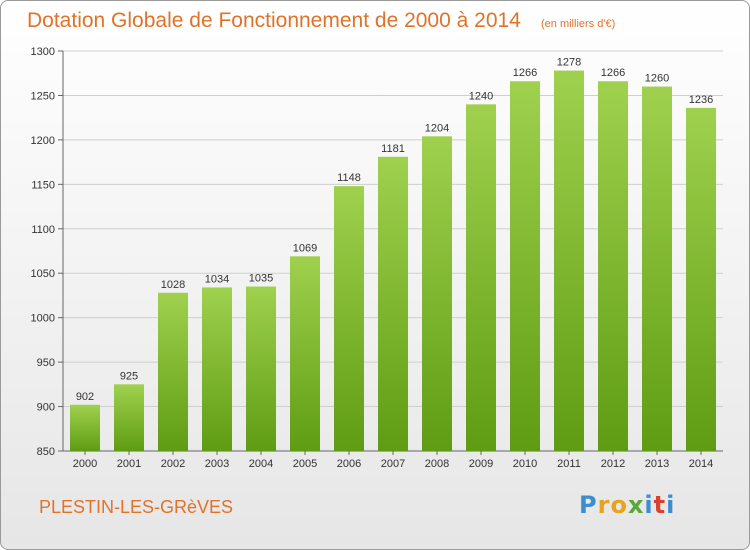 This screenshot has width=750, height=550. I want to click on y-tick-label: 1300, so click(43, 52).